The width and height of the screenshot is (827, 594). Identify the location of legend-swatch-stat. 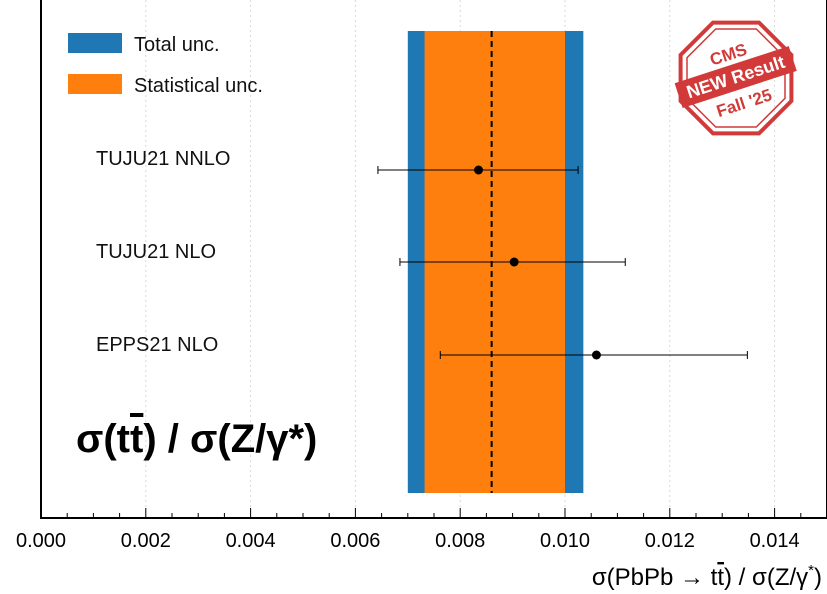
(95, 84).